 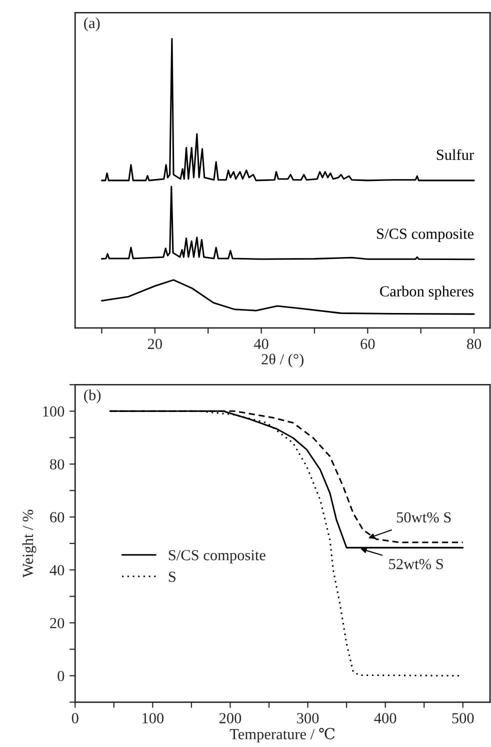 I want to click on x-tick-label: 100, so click(x=153, y=718).